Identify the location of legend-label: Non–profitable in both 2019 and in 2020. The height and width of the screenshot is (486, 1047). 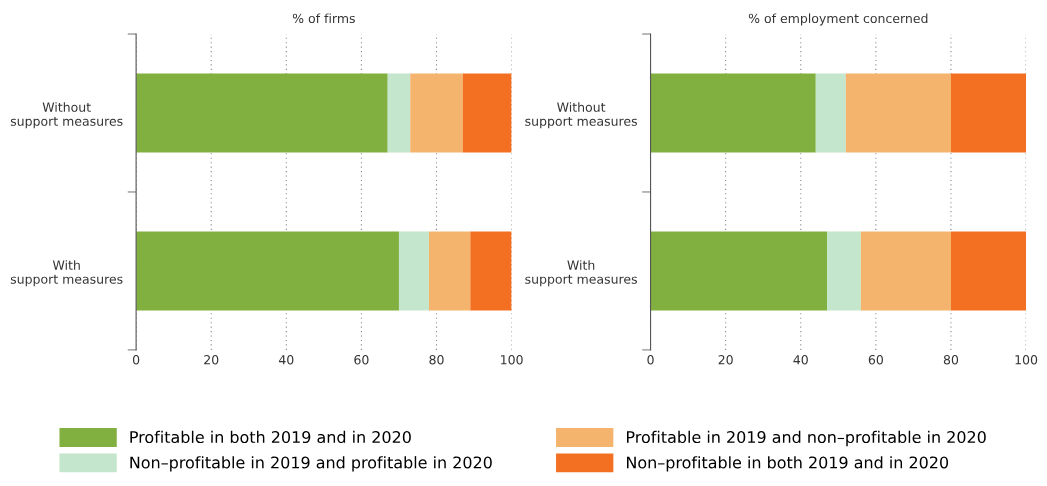
(788, 464).